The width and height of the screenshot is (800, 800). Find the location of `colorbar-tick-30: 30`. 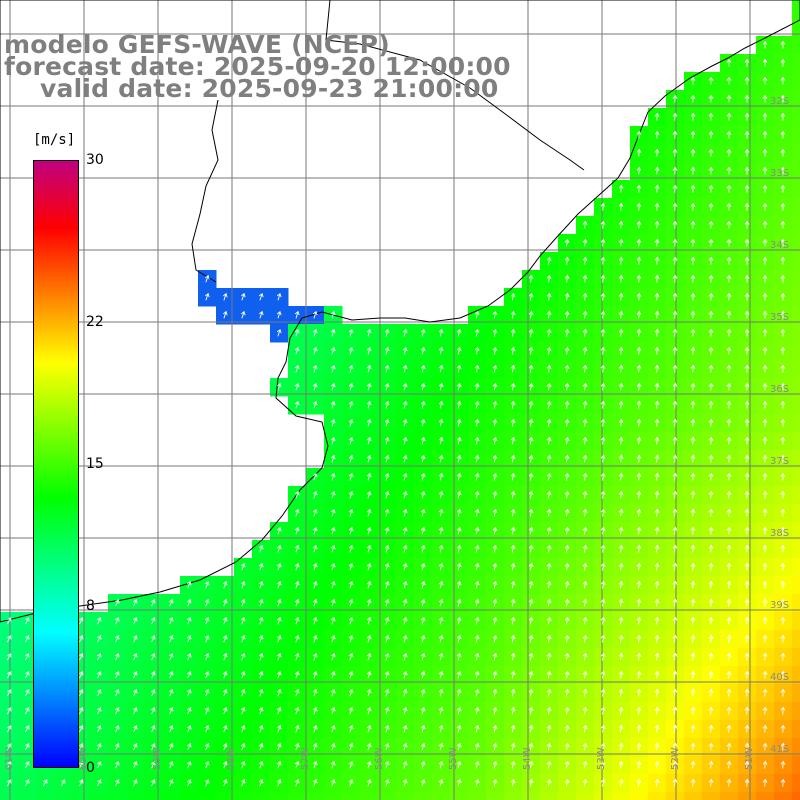

colorbar-tick-30: 30 is located at coordinates (95, 160).